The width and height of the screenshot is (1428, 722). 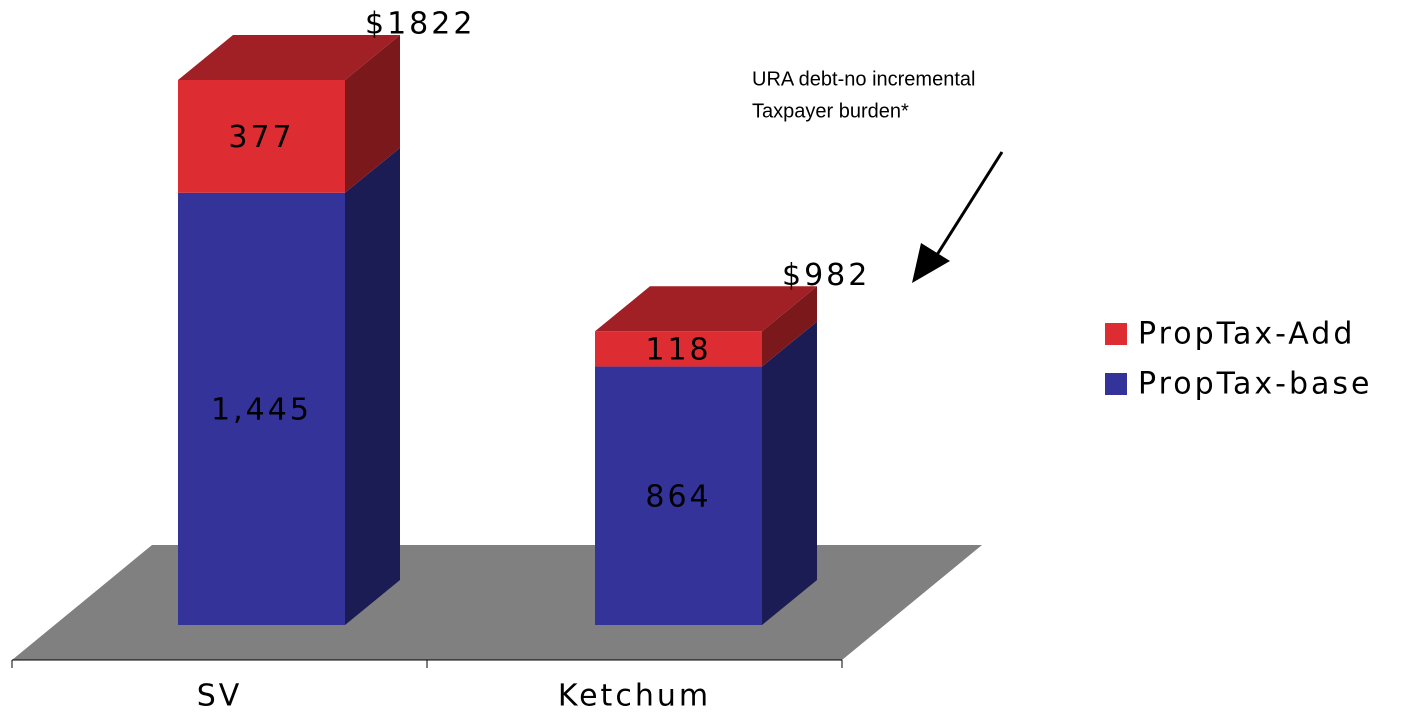 I want to click on value-label: 118, so click(x=678, y=349).